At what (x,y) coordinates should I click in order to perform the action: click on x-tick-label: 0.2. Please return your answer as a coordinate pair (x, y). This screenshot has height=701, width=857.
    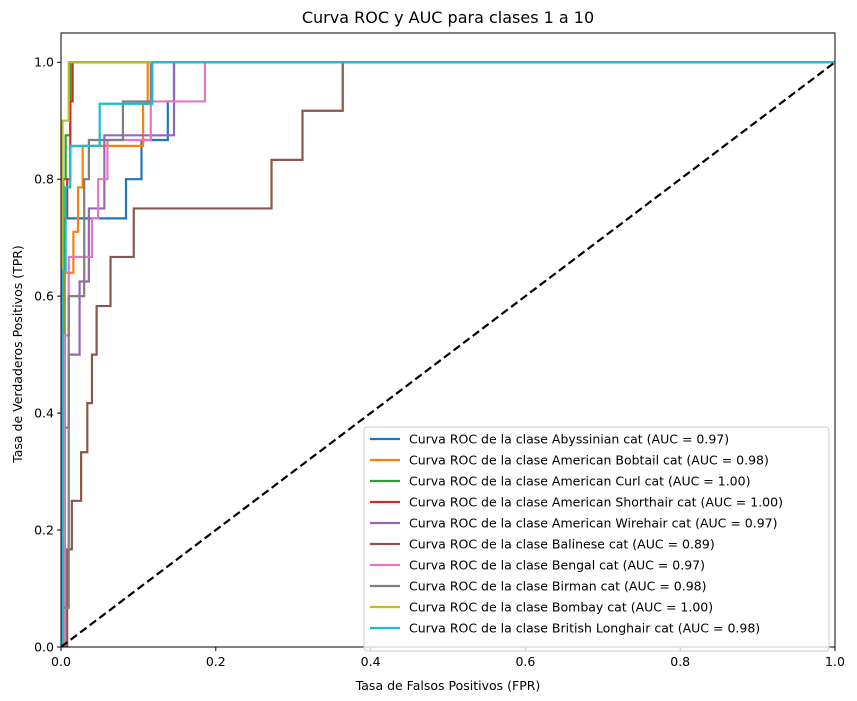
    Looking at the image, I should click on (216, 661).